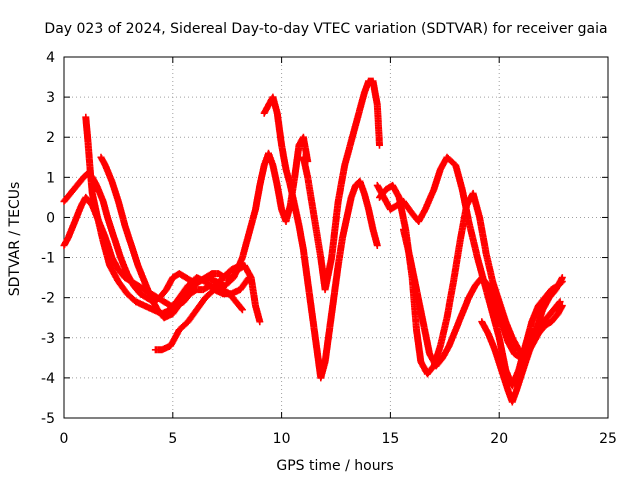 This screenshot has height=480, width=640. I want to click on x-tick-label: 20, so click(499, 439).